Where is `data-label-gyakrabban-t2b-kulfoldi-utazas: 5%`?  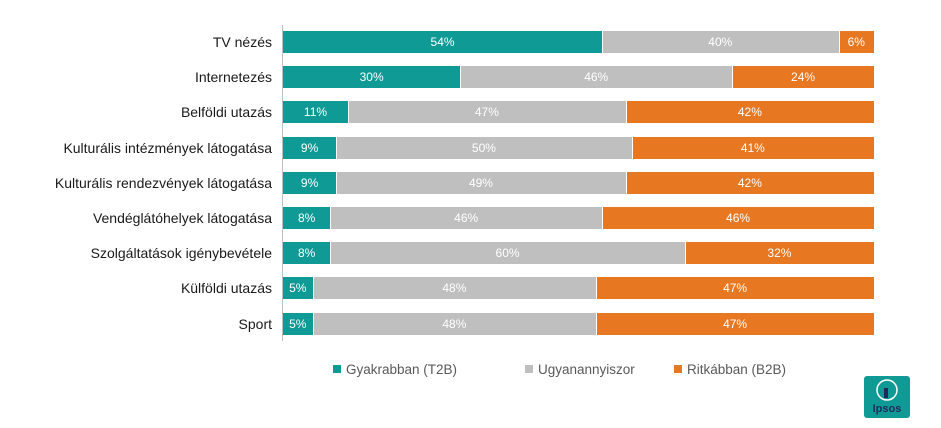
data-label-gyakrabban-t2b-kulfoldi-utazas: 5% is located at coordinates (298, 288).